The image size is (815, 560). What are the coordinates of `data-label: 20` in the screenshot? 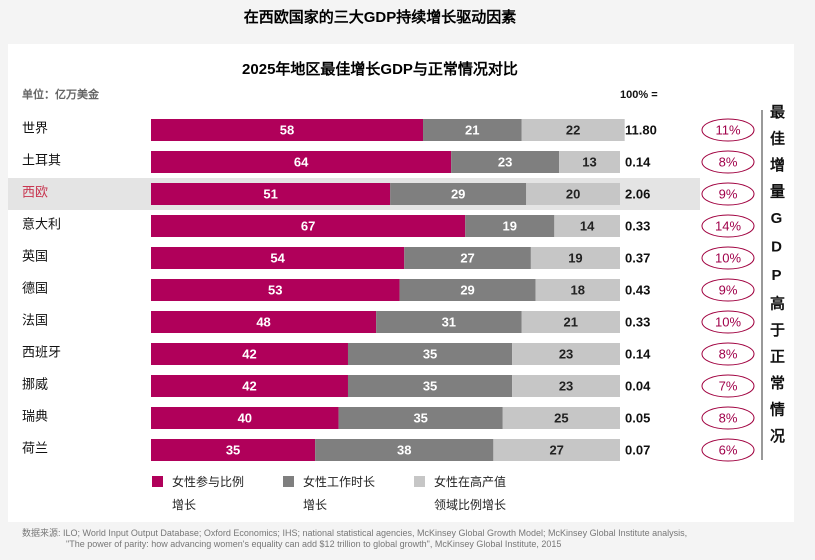 It's located at (573, 193).